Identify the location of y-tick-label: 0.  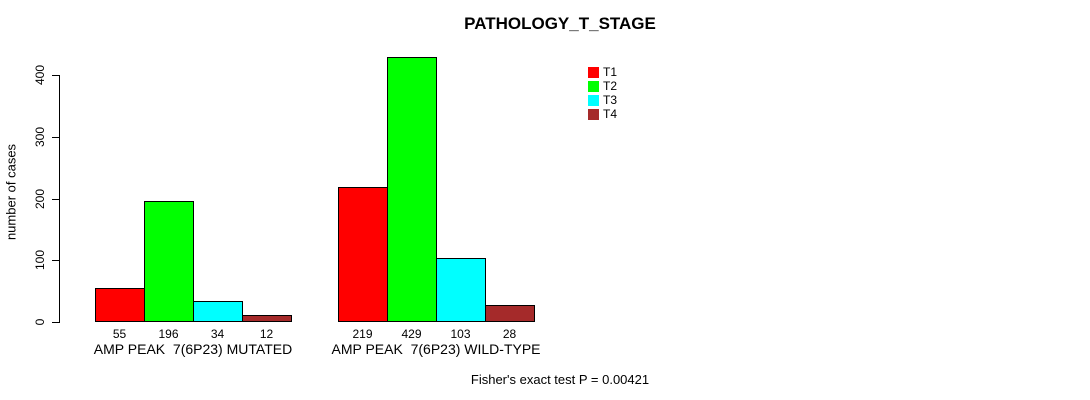
(40, 322).